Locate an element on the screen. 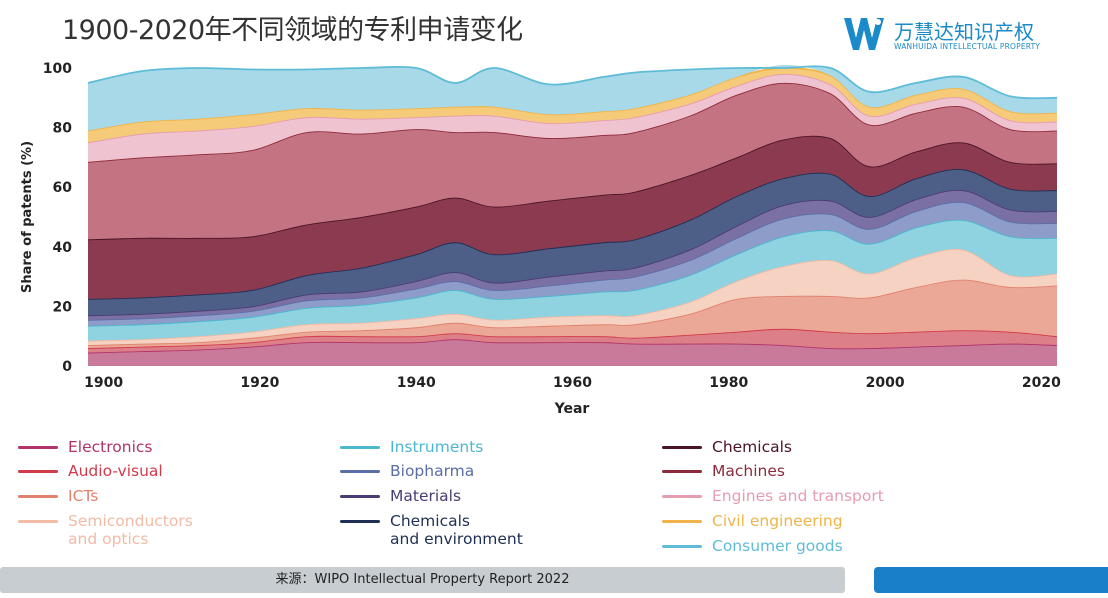  logo-chinese-name: 万慧达知识产权 is located at coordinates (964, 32).